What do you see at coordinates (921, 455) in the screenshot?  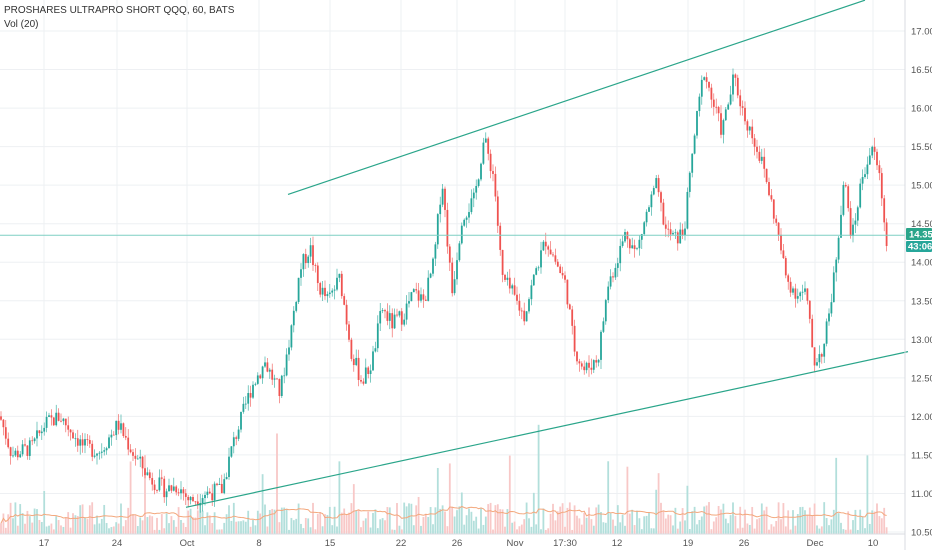 I see `y-tick-label: 11.50` at bounding box center [921, 455].